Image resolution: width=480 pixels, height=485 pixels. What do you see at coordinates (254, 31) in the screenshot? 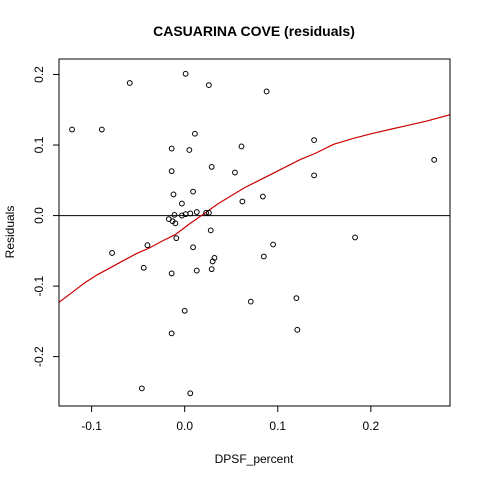
I see `chart-title: CASUARINA COVE (residuals)` at bounding box center [254, 31].